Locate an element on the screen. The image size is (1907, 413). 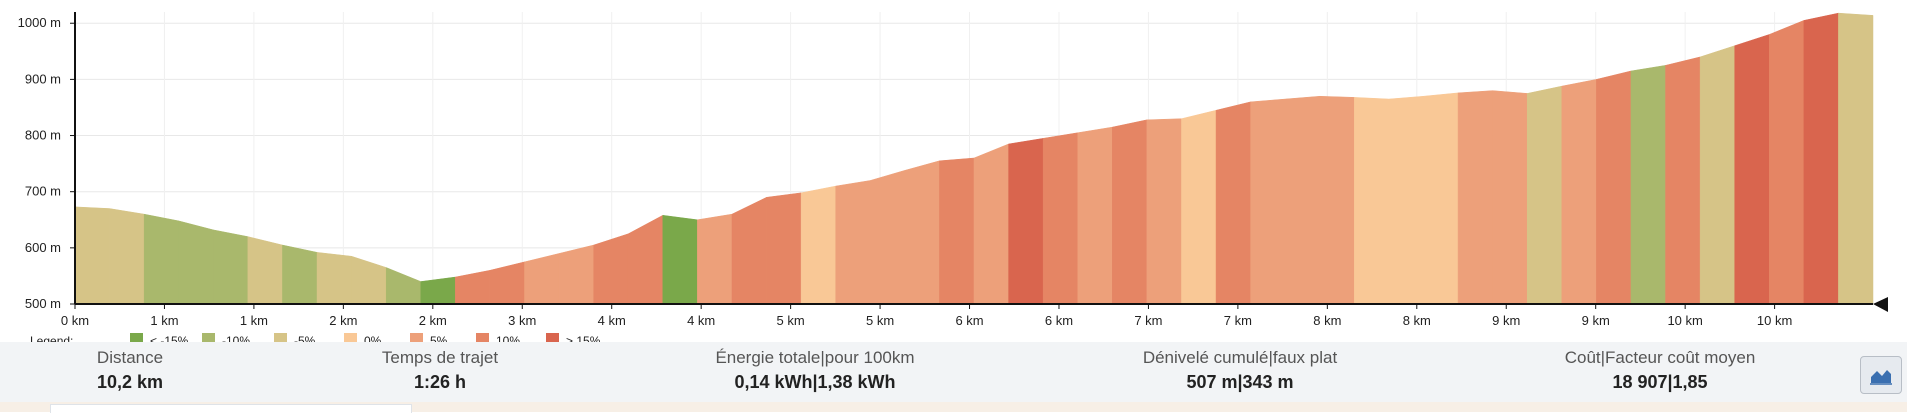
travel-time-stat: Temps de trajet 1:26 h is located at coordinates (440, 370).